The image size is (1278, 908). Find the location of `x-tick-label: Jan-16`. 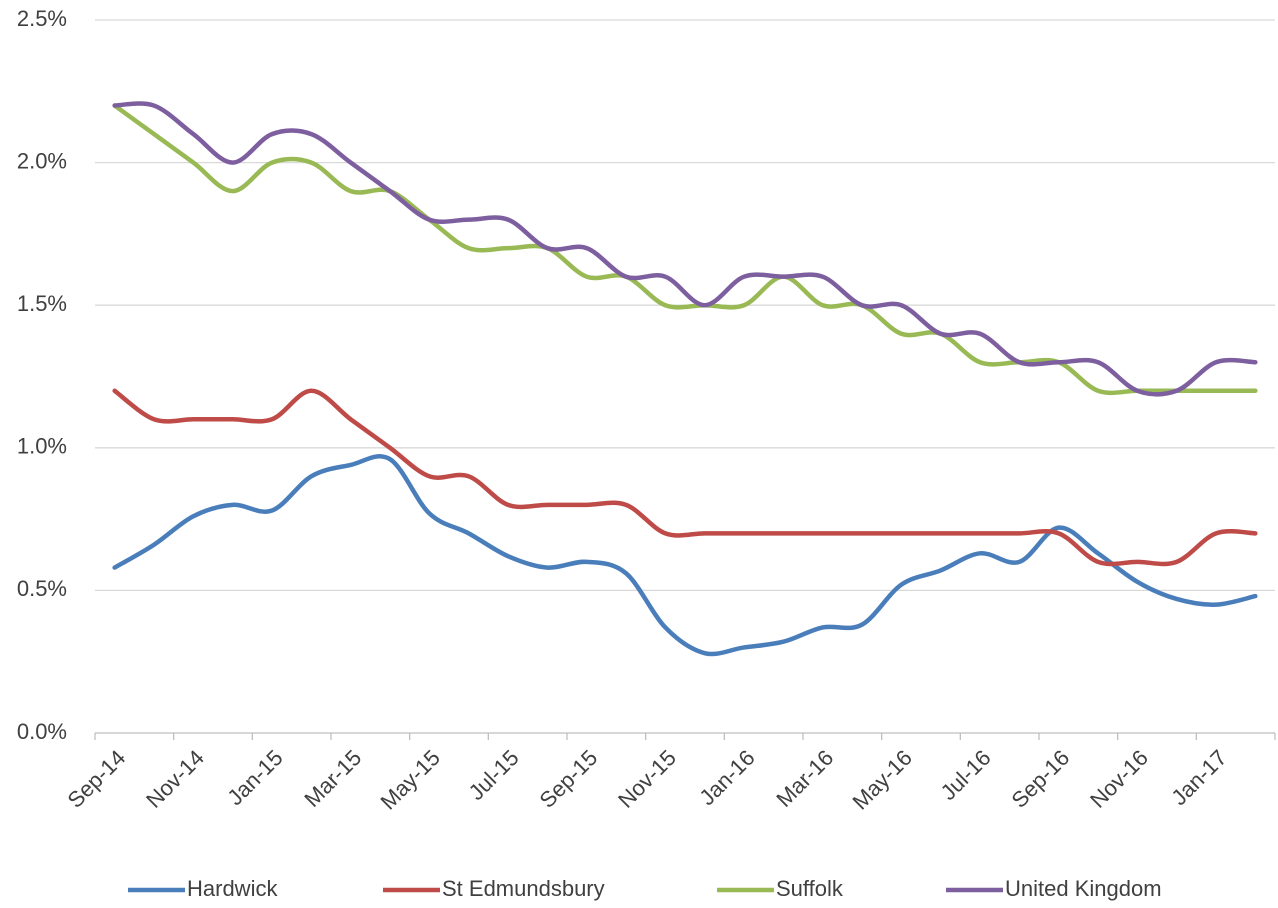

x-tick-label: Jan-16 is located at coordinates (726, 777).